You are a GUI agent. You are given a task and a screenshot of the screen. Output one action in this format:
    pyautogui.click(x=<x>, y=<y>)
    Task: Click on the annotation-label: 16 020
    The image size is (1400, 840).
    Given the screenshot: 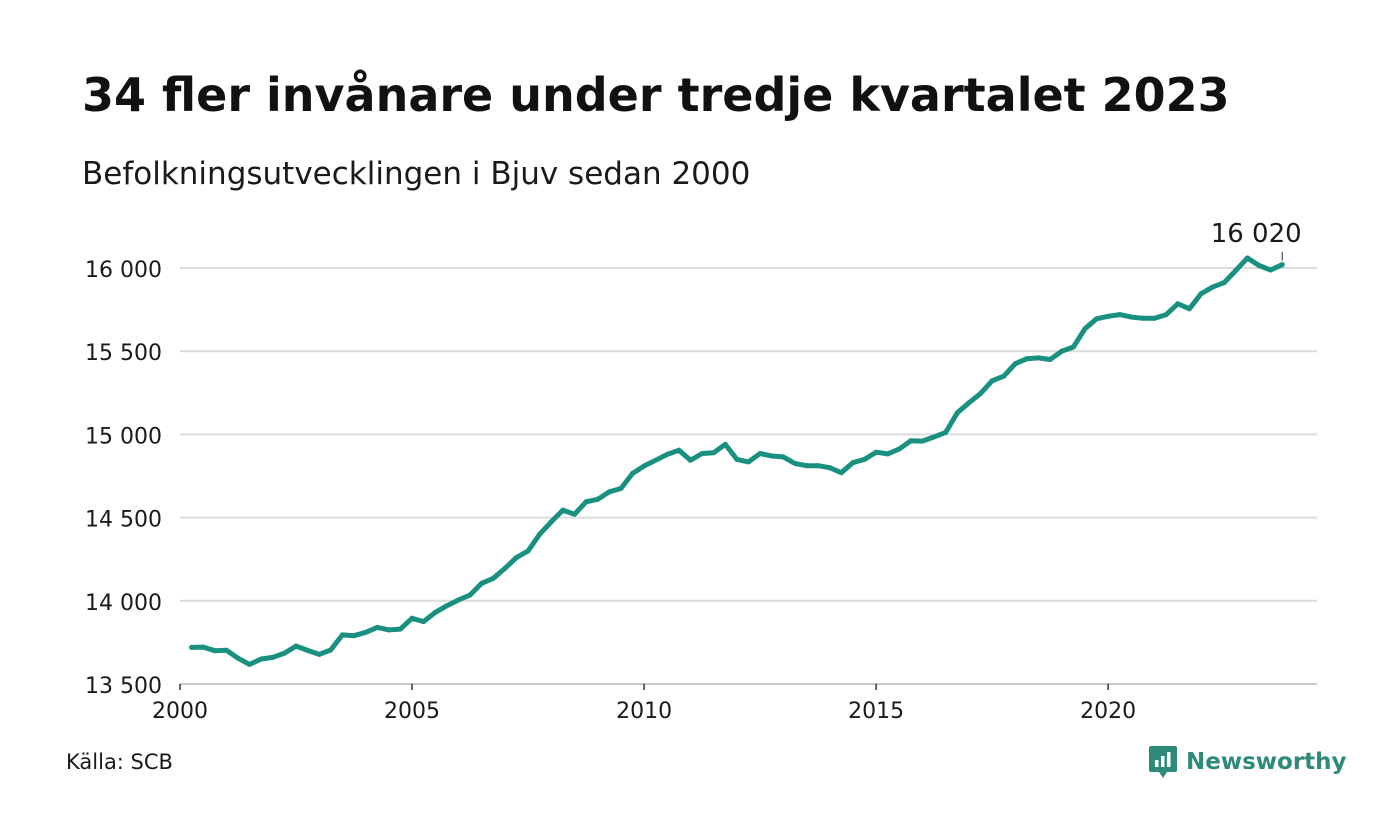 What is the action you would take?
    pyautogui.click(x=1256, y=234)
    